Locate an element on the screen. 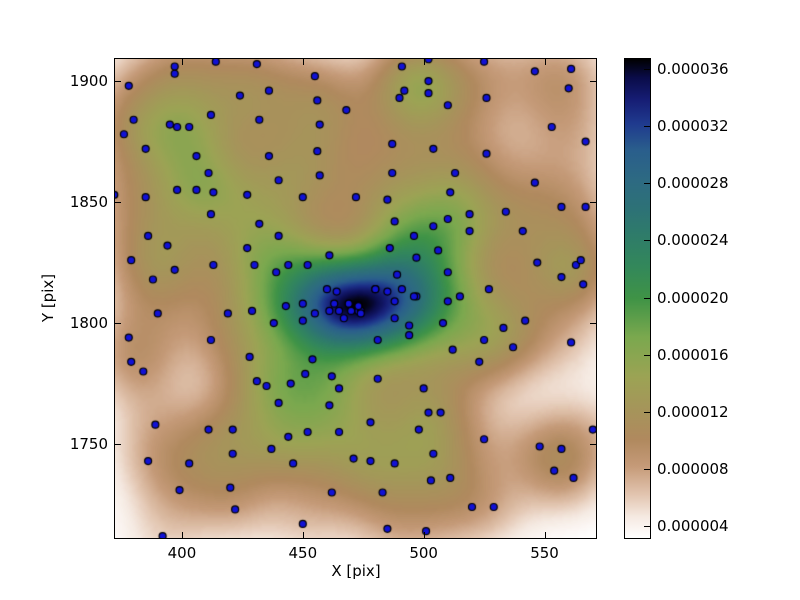  y-tick-label: 1800 is located at coordinates (88, 323).